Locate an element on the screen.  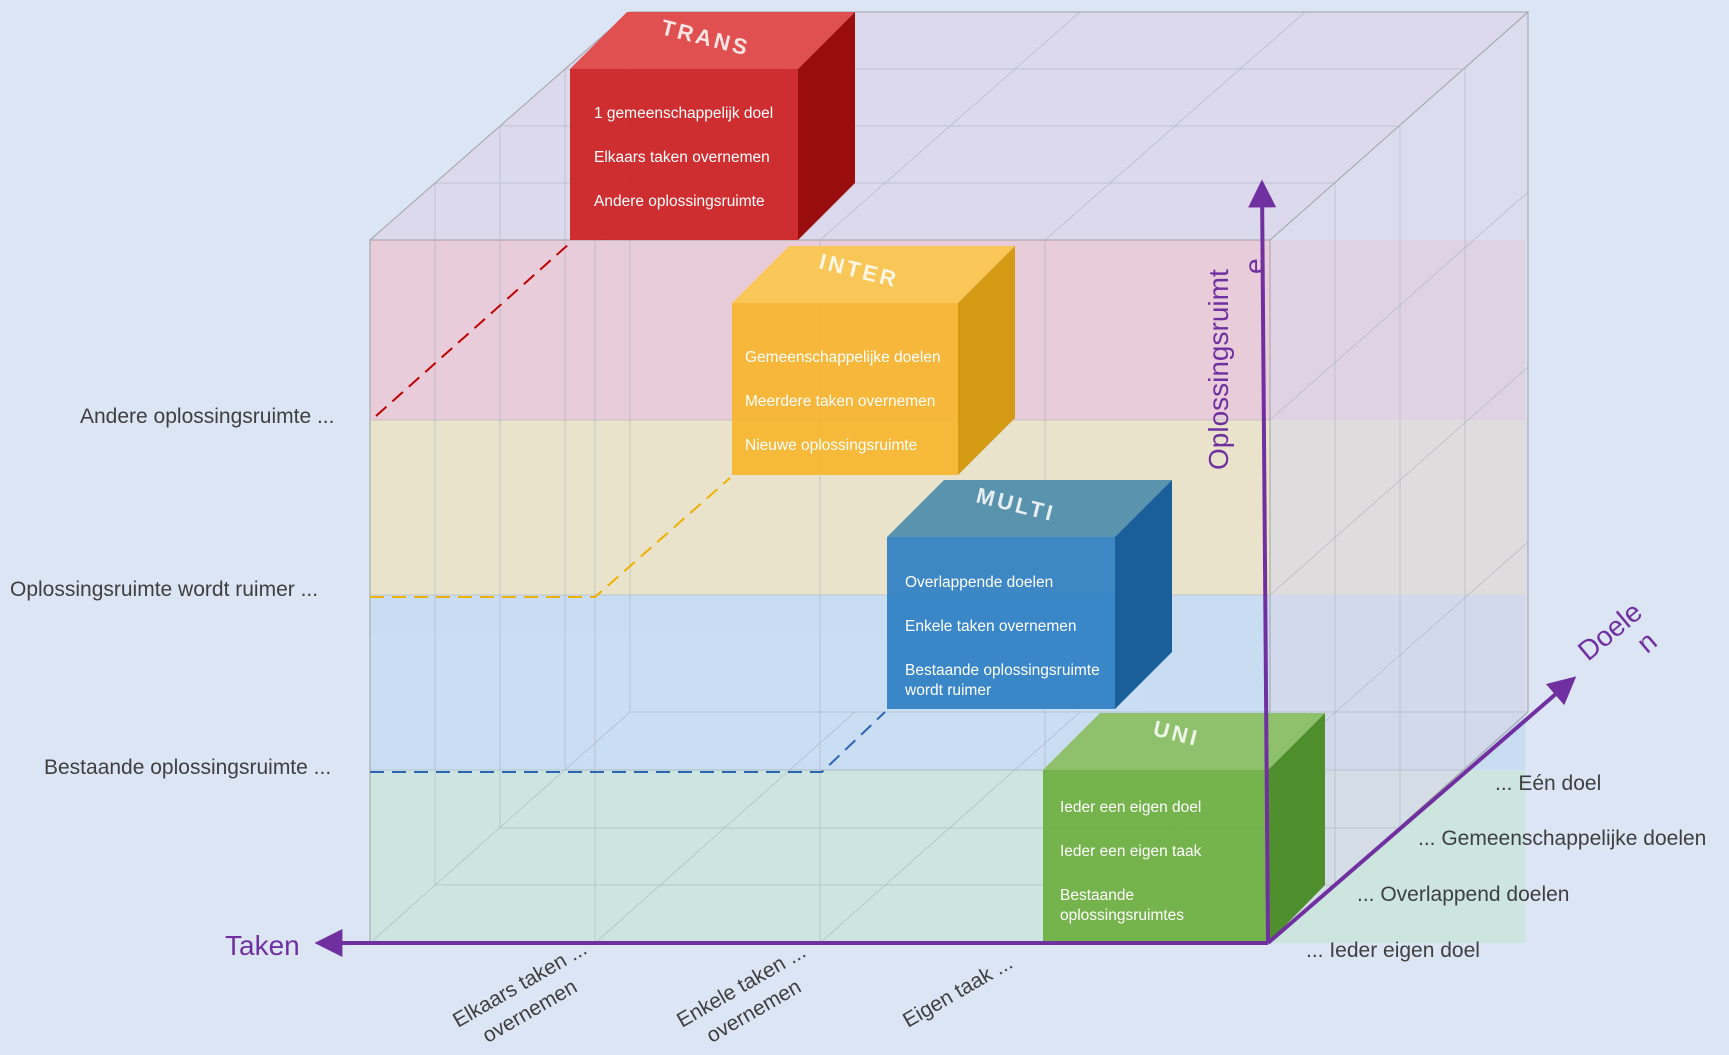
cube-inter-line-2: Meerdere taken overnemen is located at coordinates (840, 401).